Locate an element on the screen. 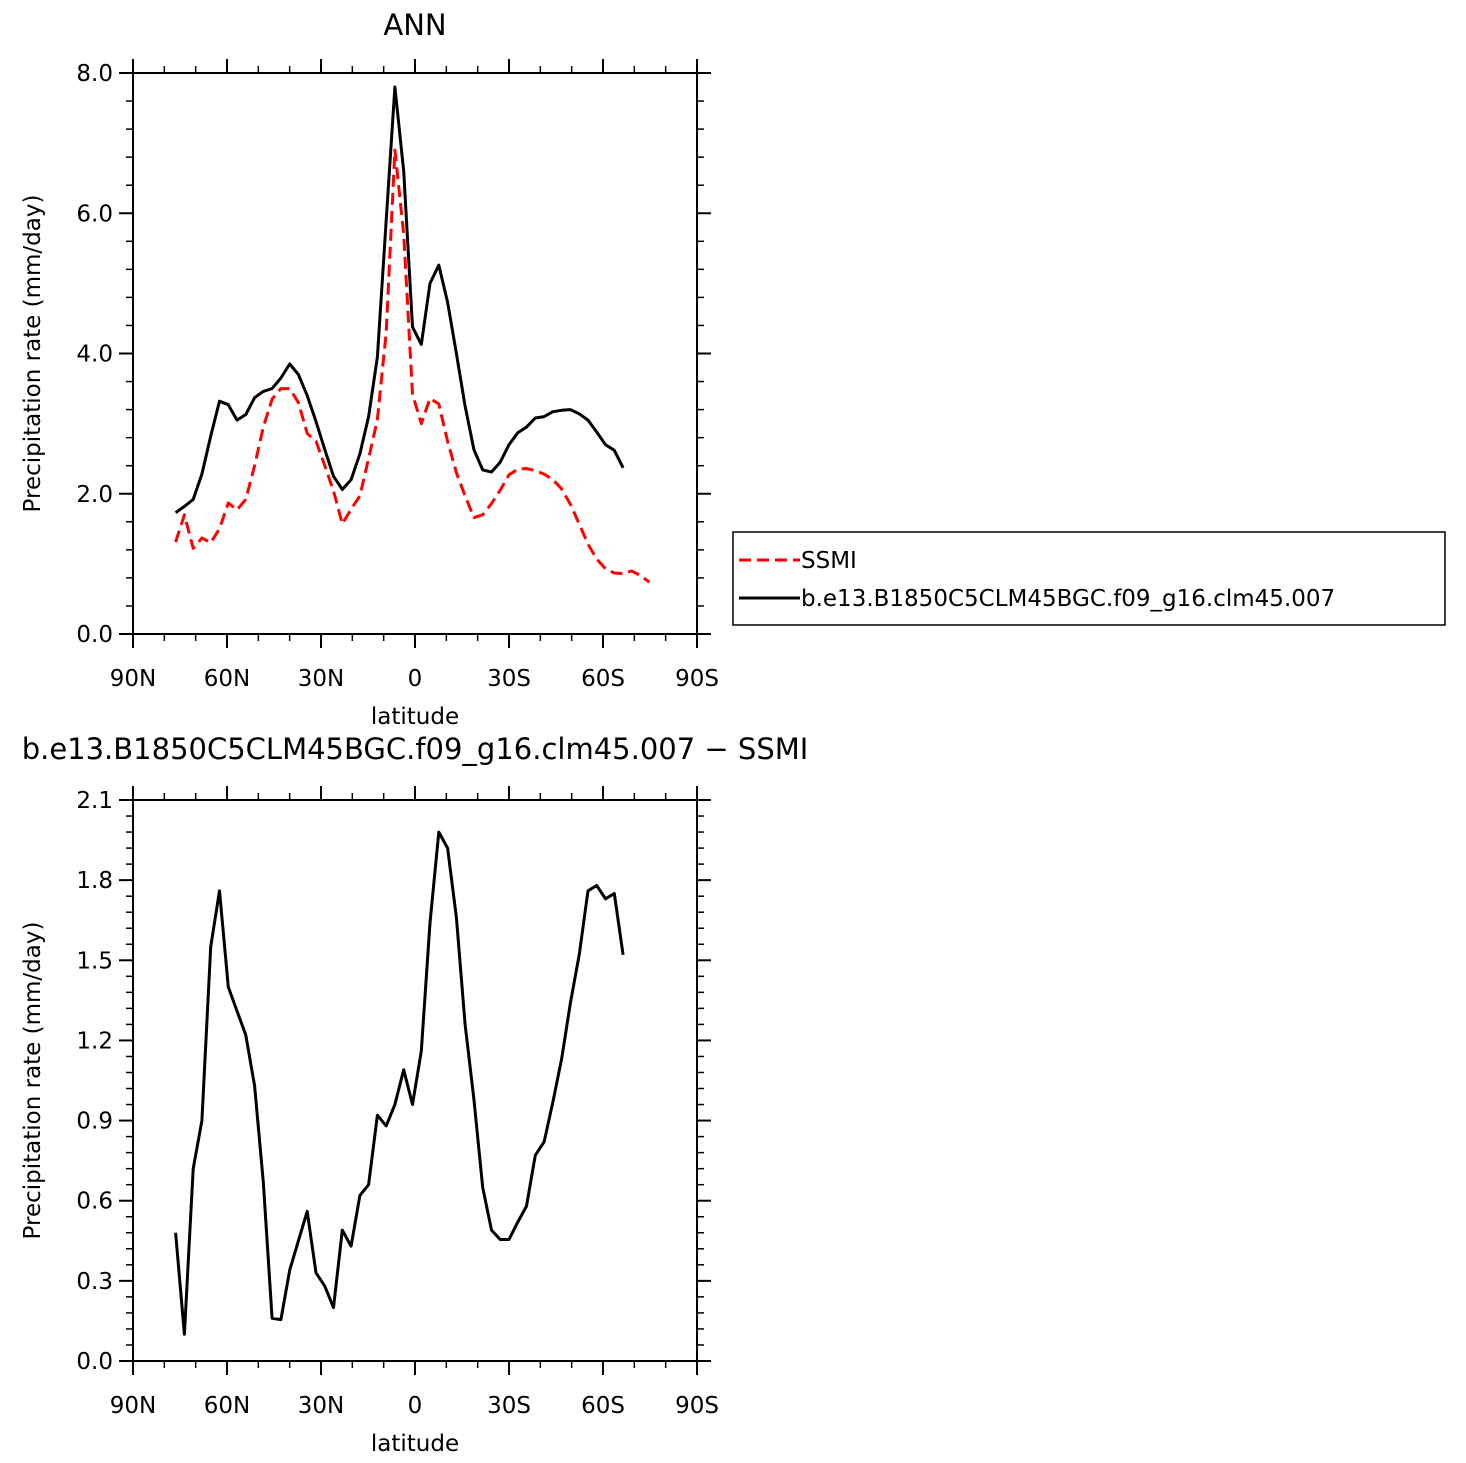  y-tick-label: 1.5 is located at coordinates (94, 961).